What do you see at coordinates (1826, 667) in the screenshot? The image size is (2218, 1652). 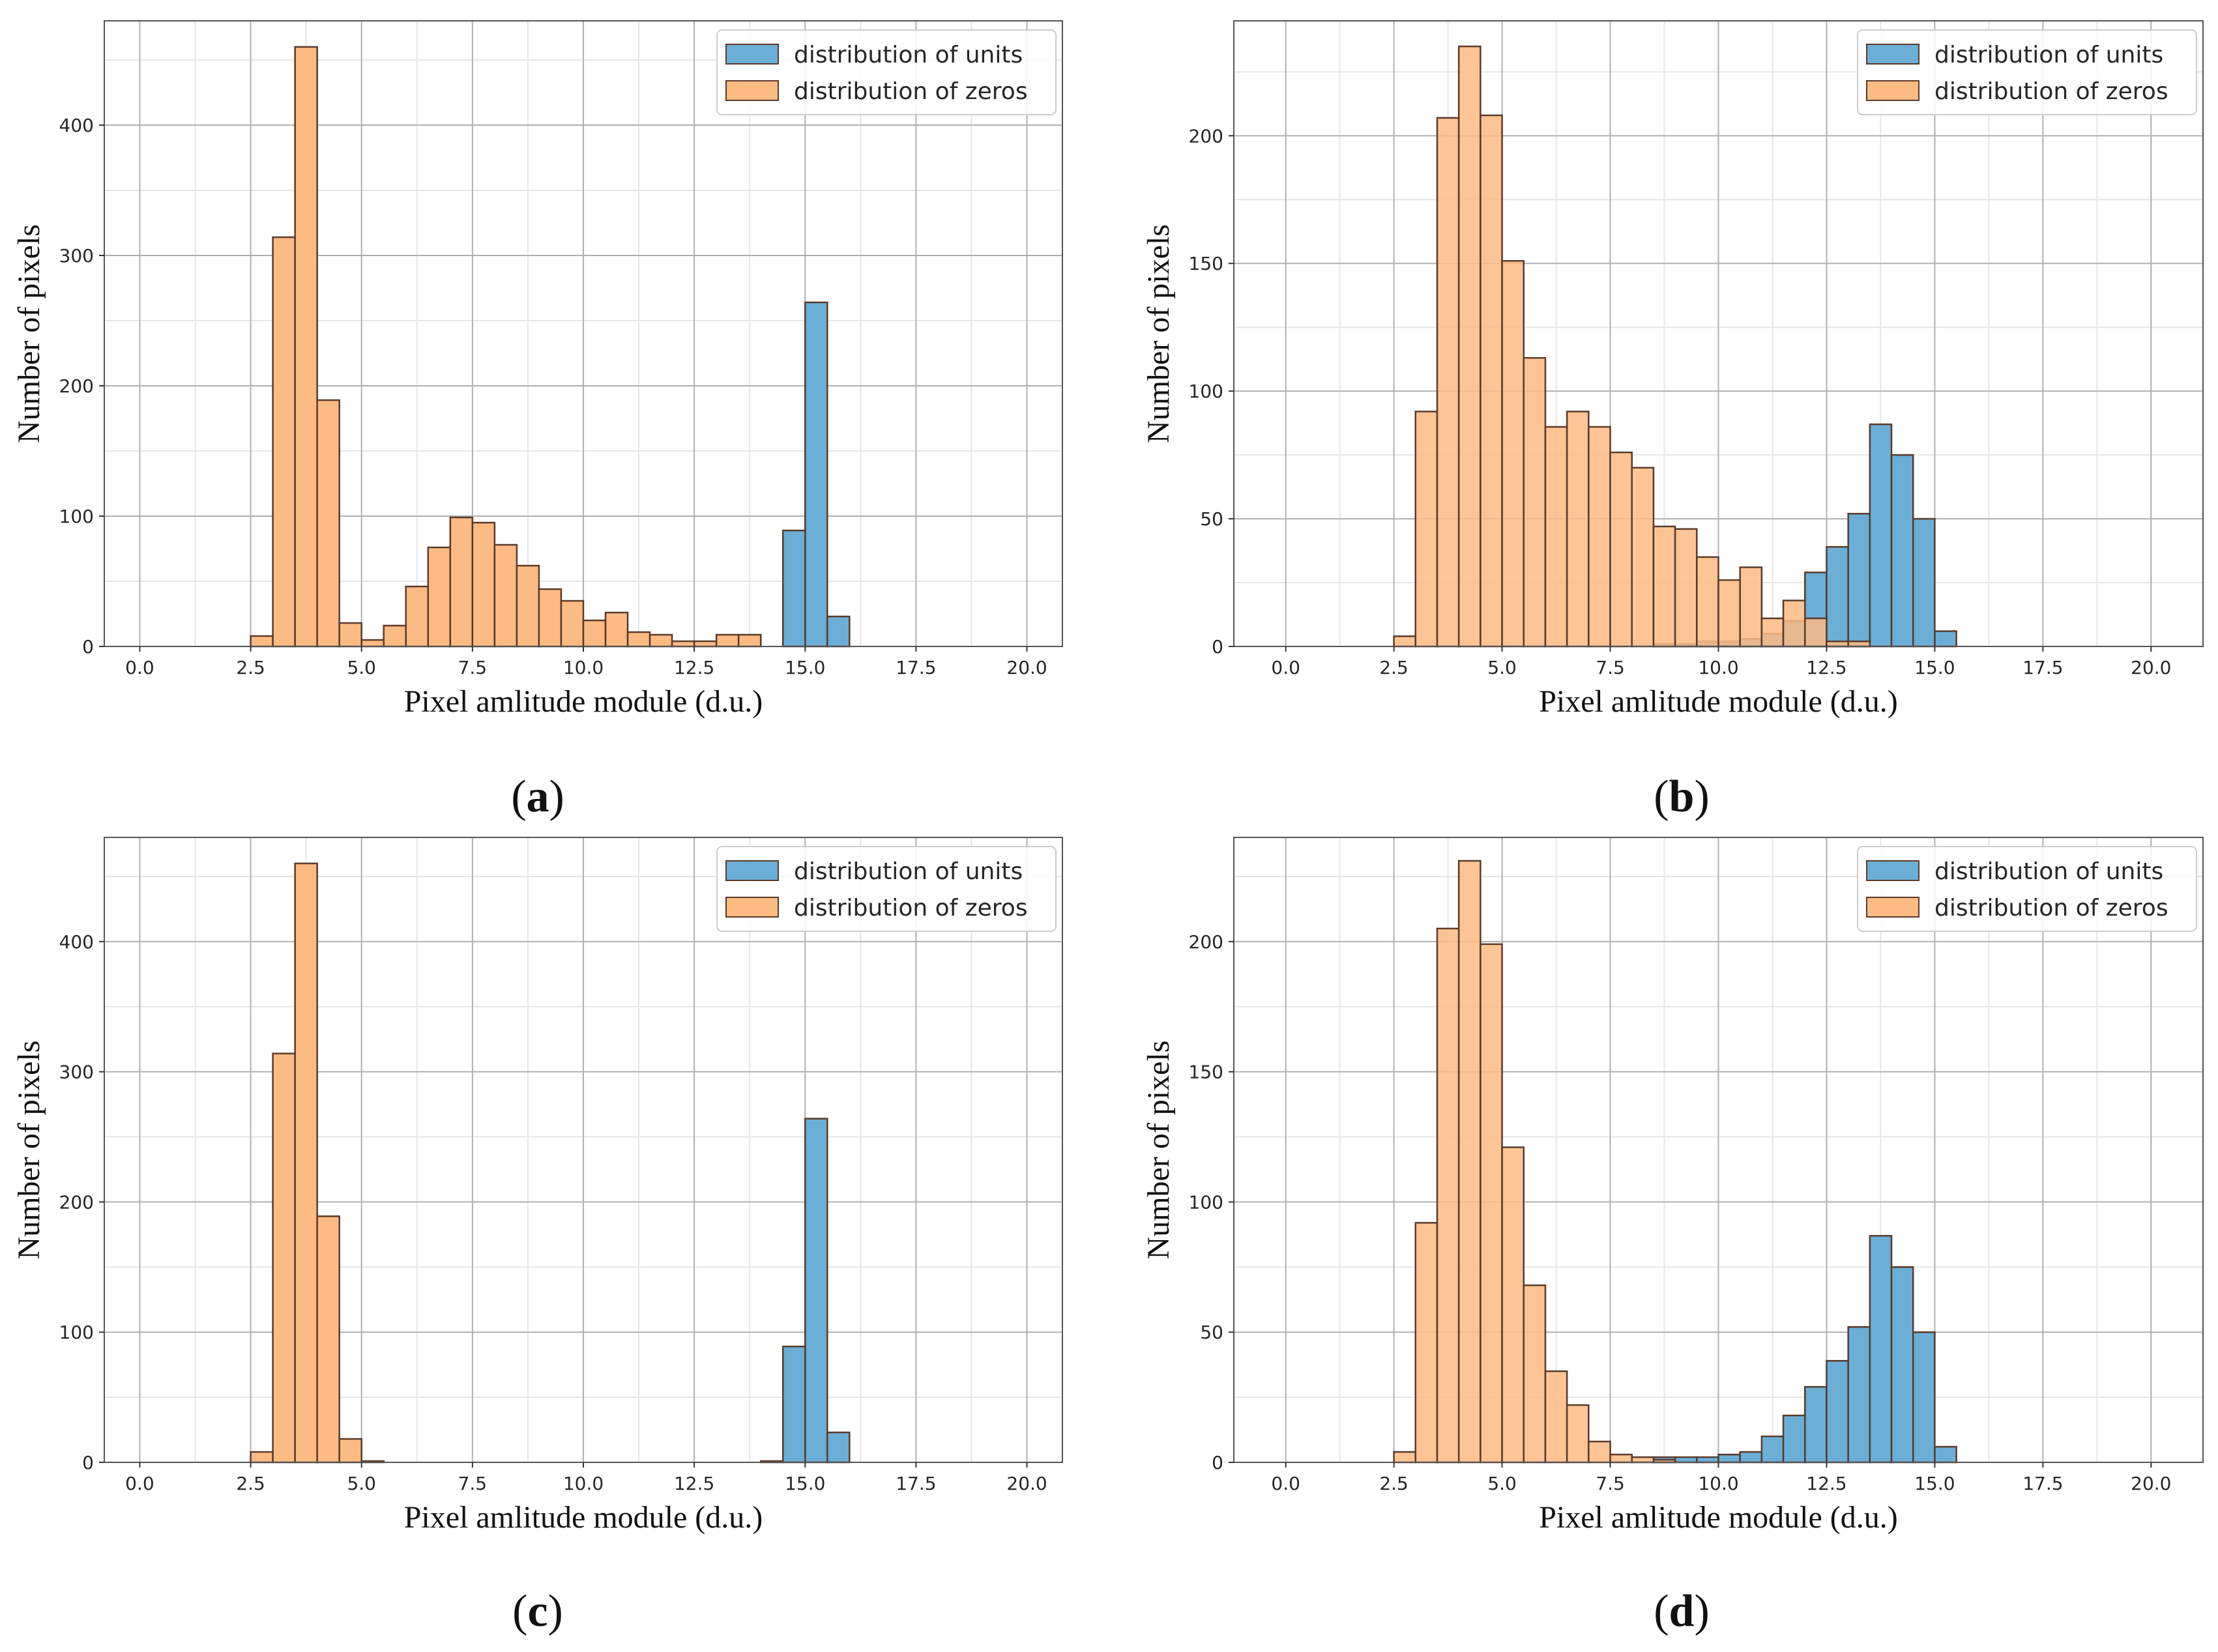 I see `x-tick-label: 12.5` at bounding box center [1826, 667].